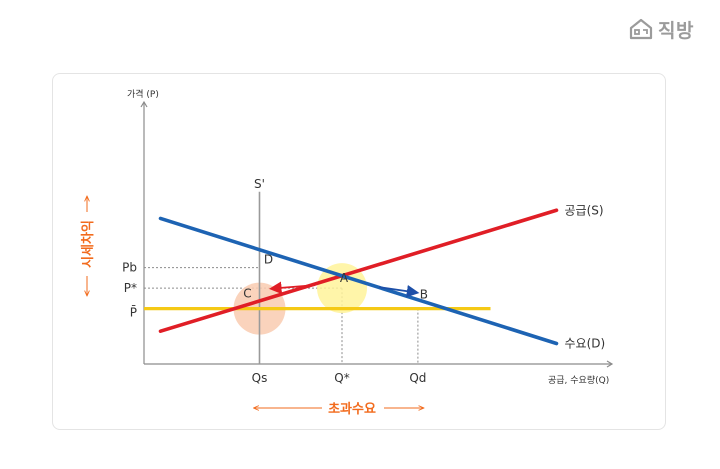 This screenshot has height=469, width=720. Describe the element at coordinates (260, 378) in the screenshot. I see `tick-label-qs: Qs` at that location.